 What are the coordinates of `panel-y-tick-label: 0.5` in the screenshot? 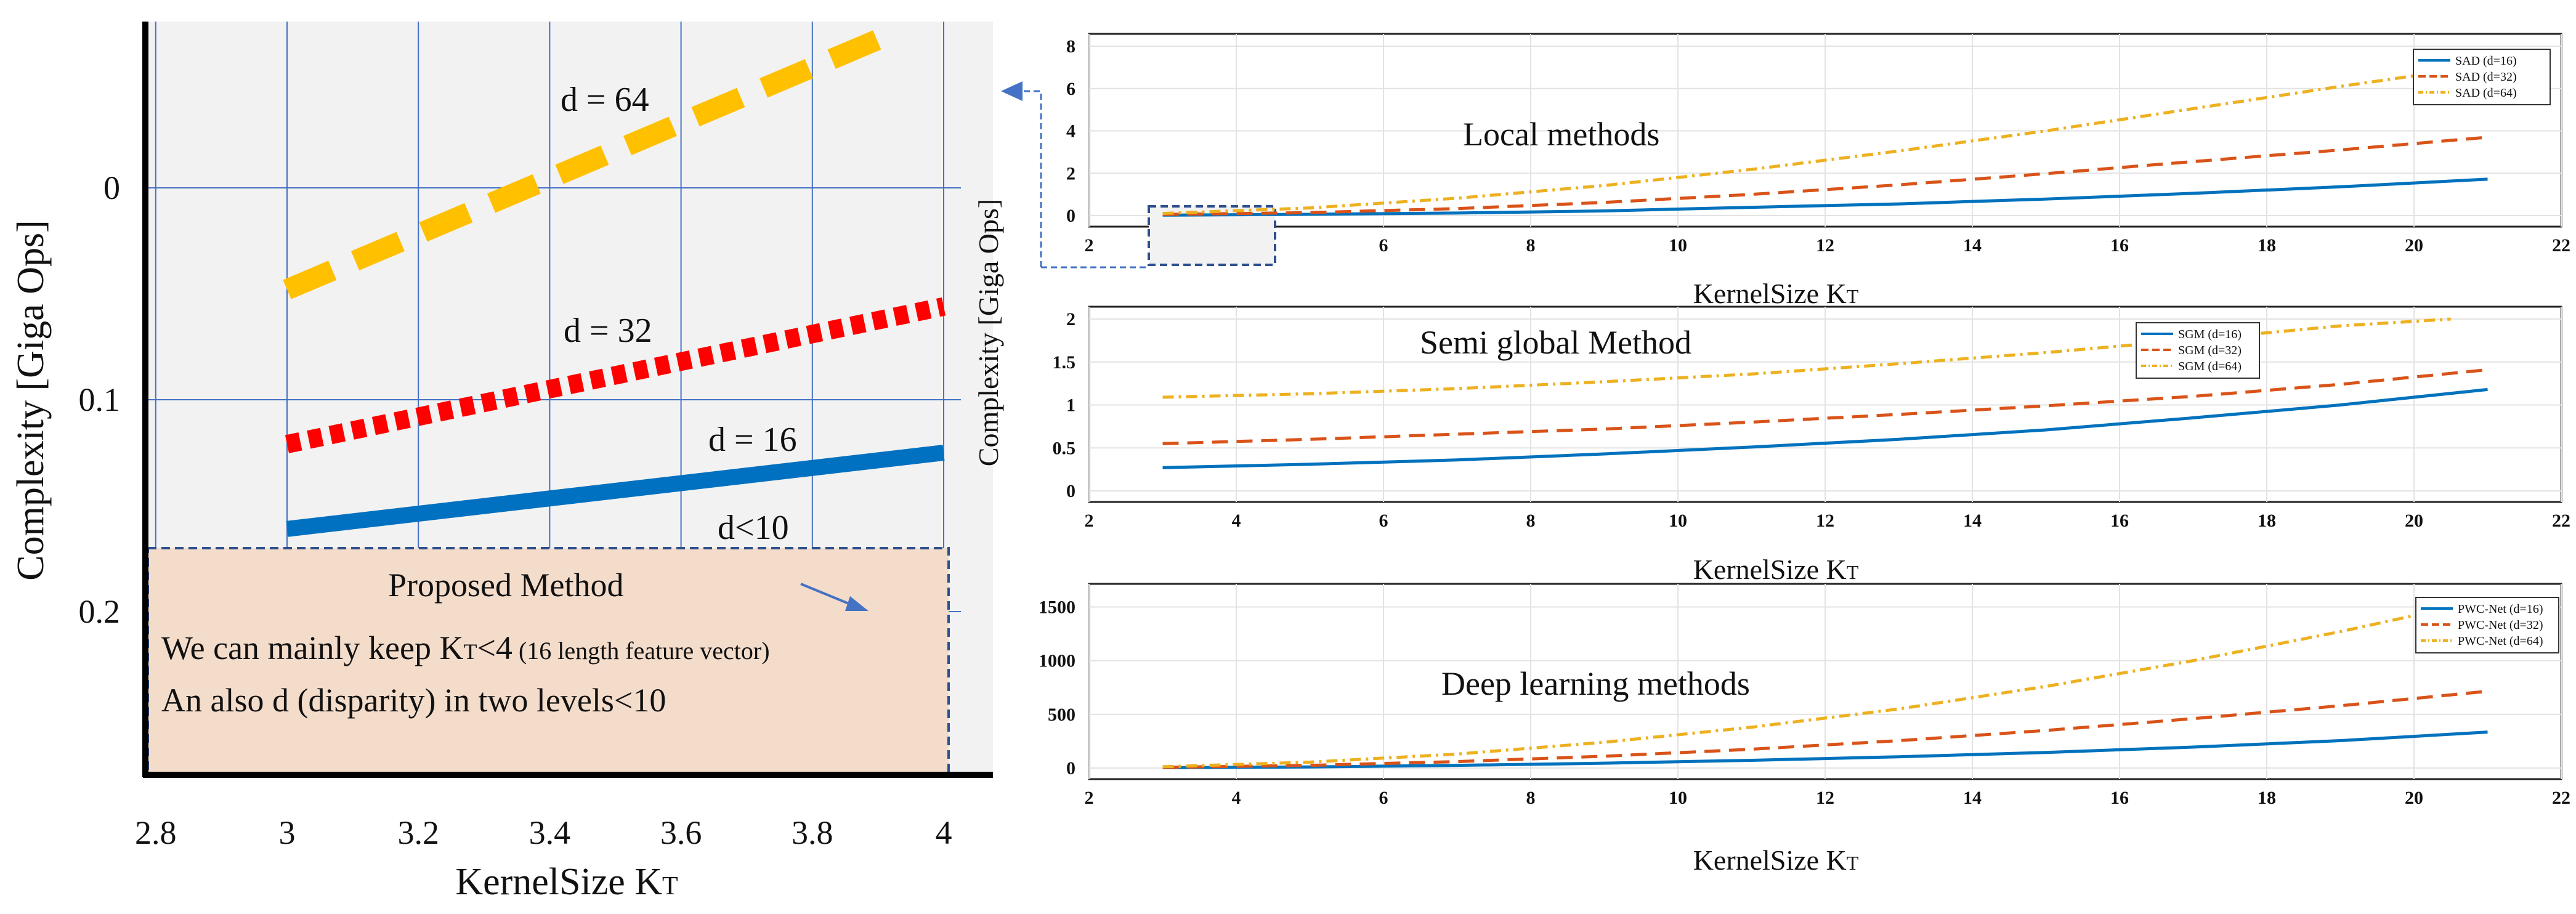 It's located at (1064, 448).